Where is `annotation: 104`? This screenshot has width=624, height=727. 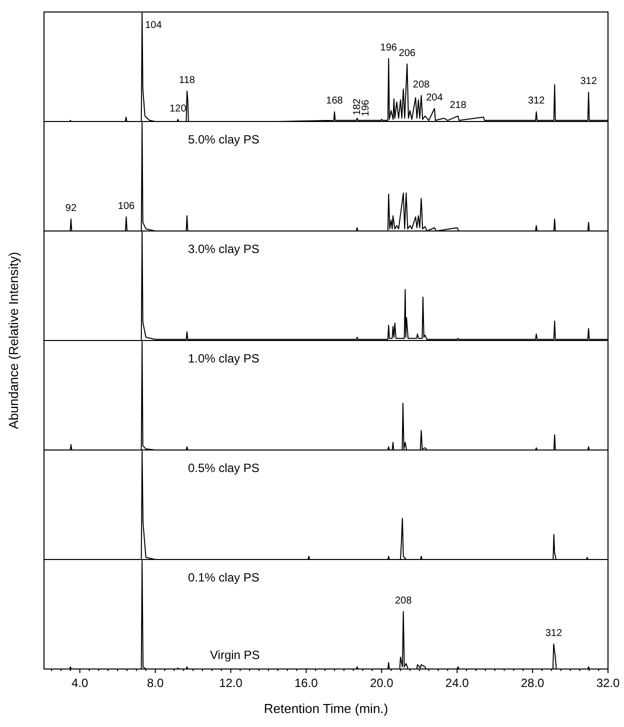 annotation: 104 is located at coordinates (153, 25).